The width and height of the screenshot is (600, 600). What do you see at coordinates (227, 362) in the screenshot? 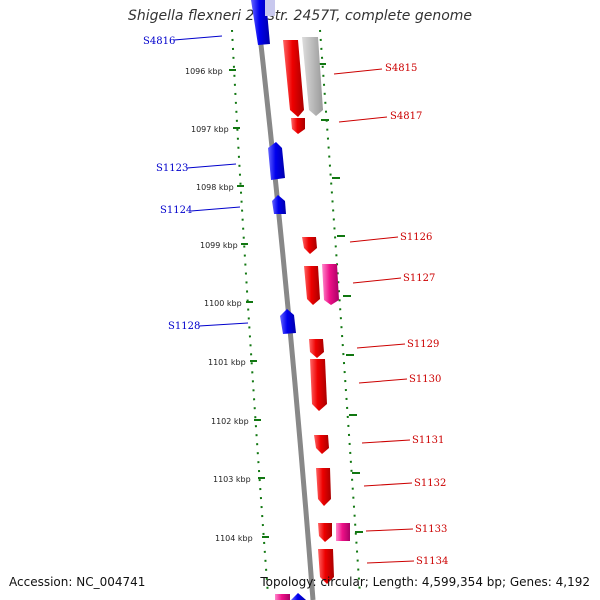
I see `ruler-label: 1101 kbp` at bounding box center [227, 362].